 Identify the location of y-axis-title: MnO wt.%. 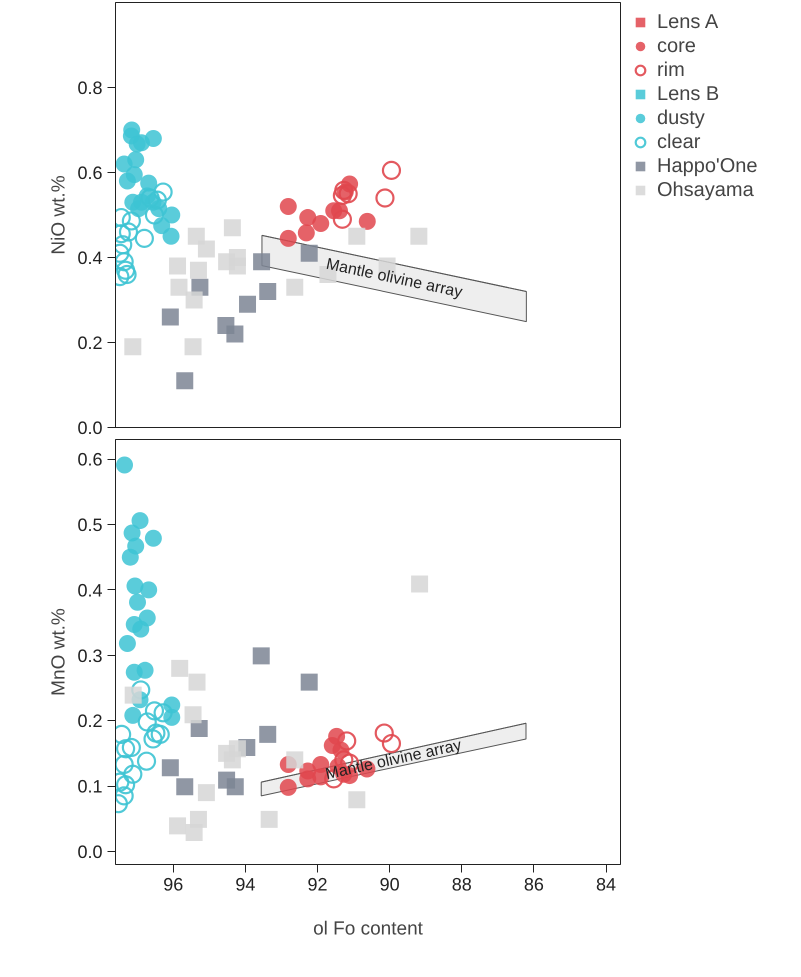
(59, 652).